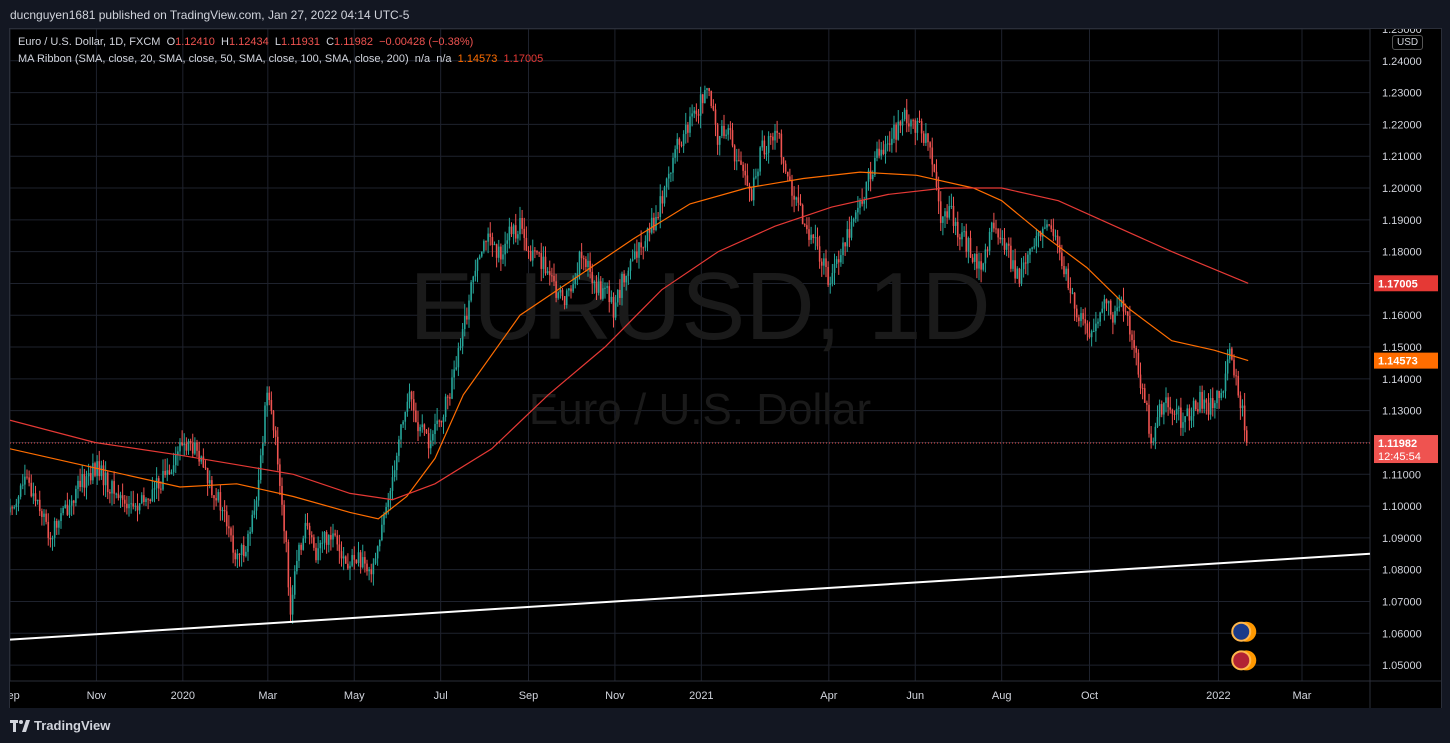  Describe the element at coordinates (1402, 94) in the screenshot. I see `y-tick-label: 1.23000` at that location.